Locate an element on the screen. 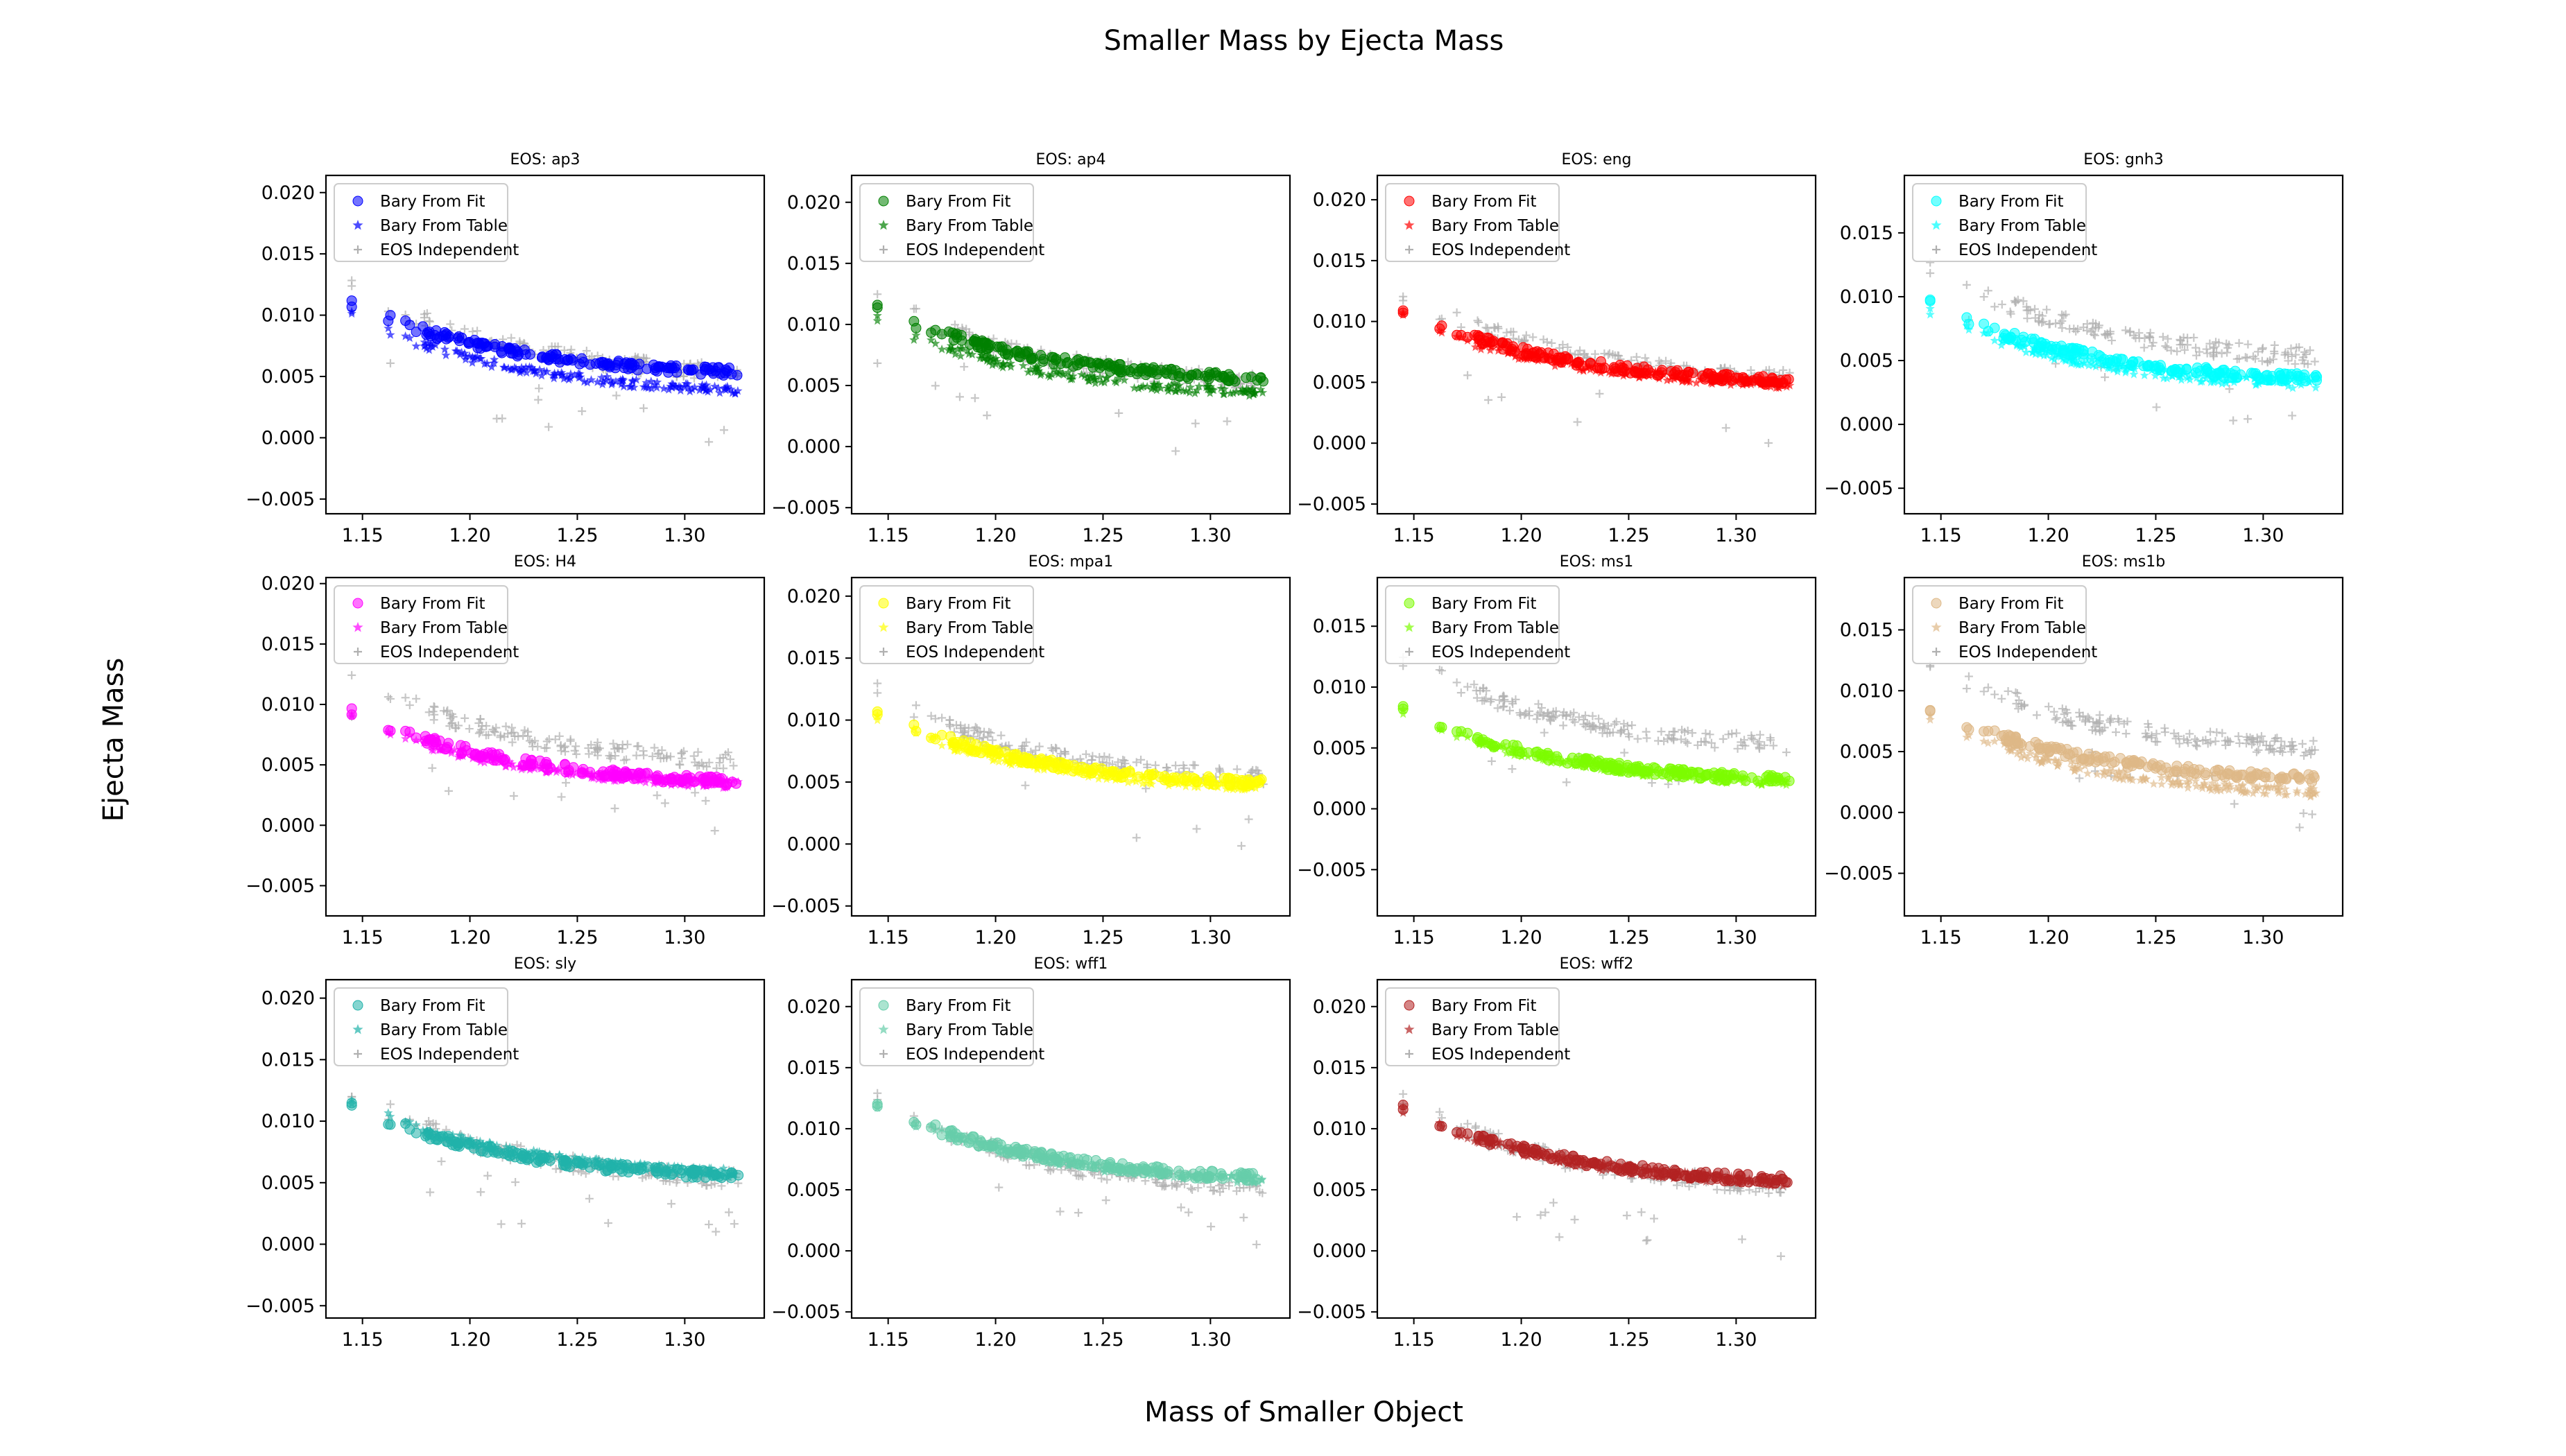 This screenshot has height=1456, width=2566. legend-label: EOS Independent is located at coordinates (2027, 250).